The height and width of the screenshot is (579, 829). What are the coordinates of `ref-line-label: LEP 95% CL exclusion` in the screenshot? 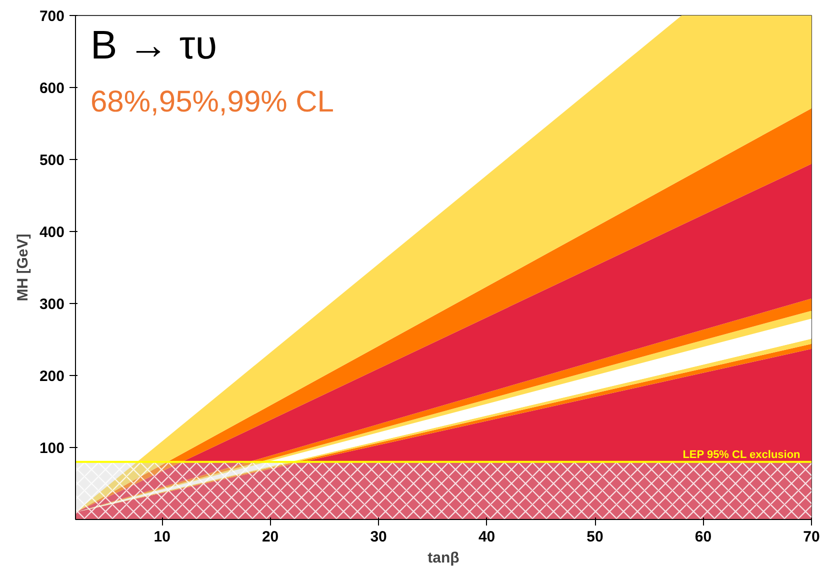 It's located at (741, 454).